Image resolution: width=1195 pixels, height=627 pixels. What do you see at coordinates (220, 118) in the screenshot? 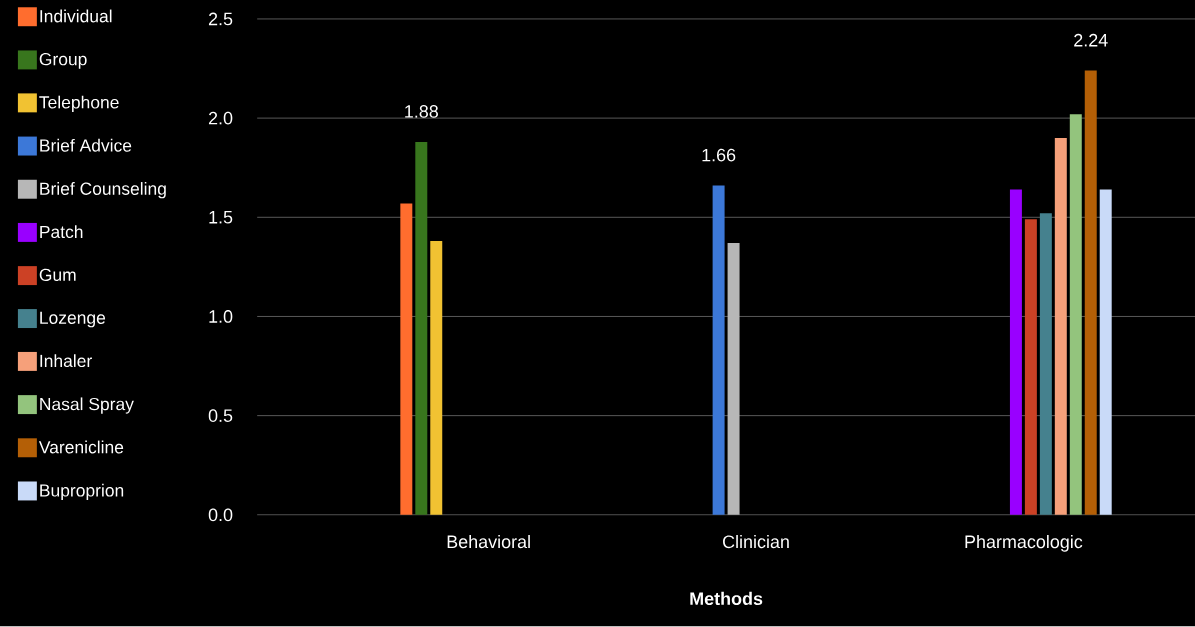
I see `y-tick-label: 2.0` at bounding box center [220, 118].